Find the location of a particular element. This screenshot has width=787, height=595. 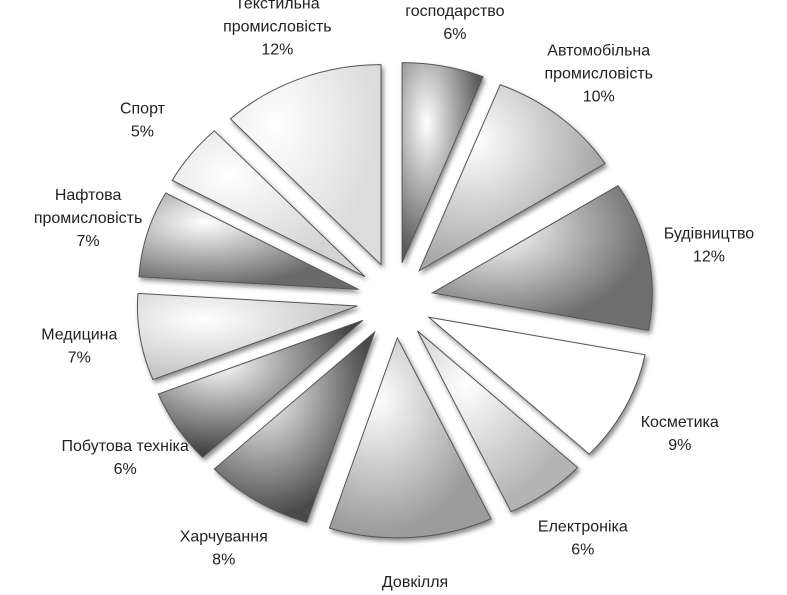

value-label: 10% is located at coordinates (599, 96).